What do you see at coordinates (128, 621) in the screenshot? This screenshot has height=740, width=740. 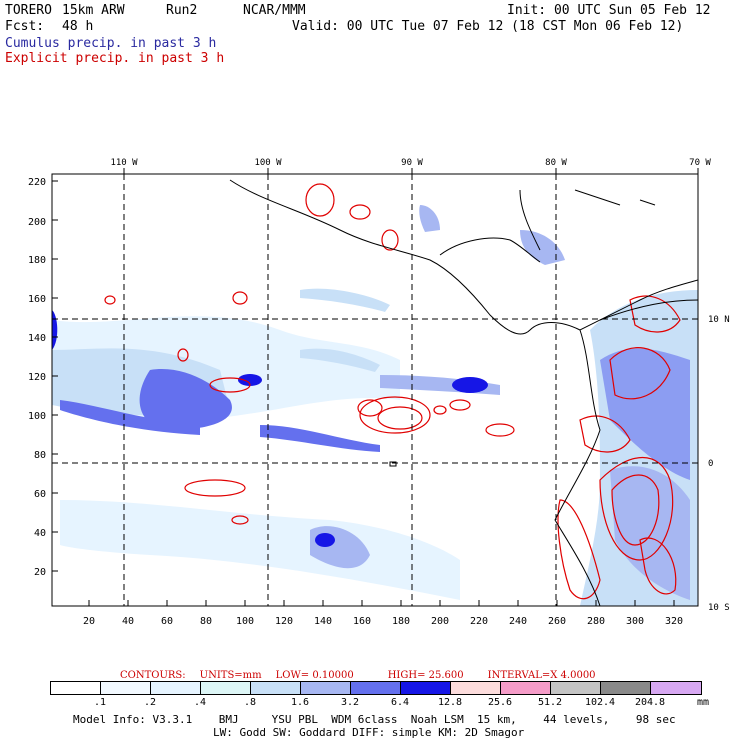 I see `x-tick-label: 40` at bounding box center [128, 621].